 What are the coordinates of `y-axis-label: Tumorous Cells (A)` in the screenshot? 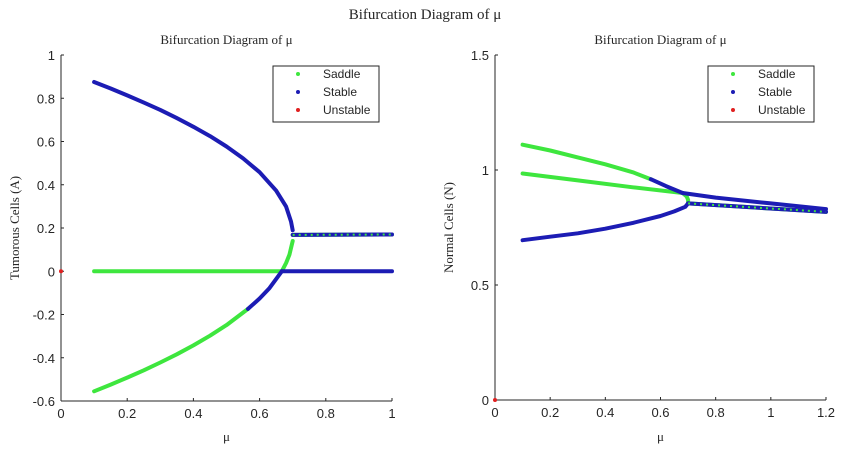 It's located at (14, 228).